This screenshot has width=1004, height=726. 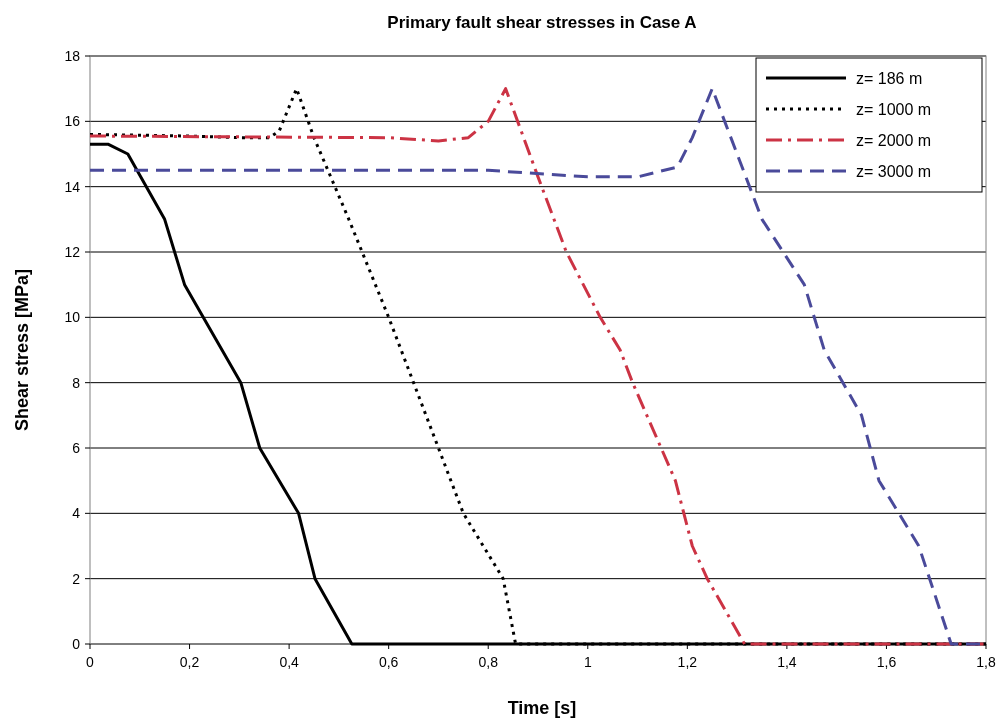 I want to click on y-tick-label: 4, so click(x=76, y=513).